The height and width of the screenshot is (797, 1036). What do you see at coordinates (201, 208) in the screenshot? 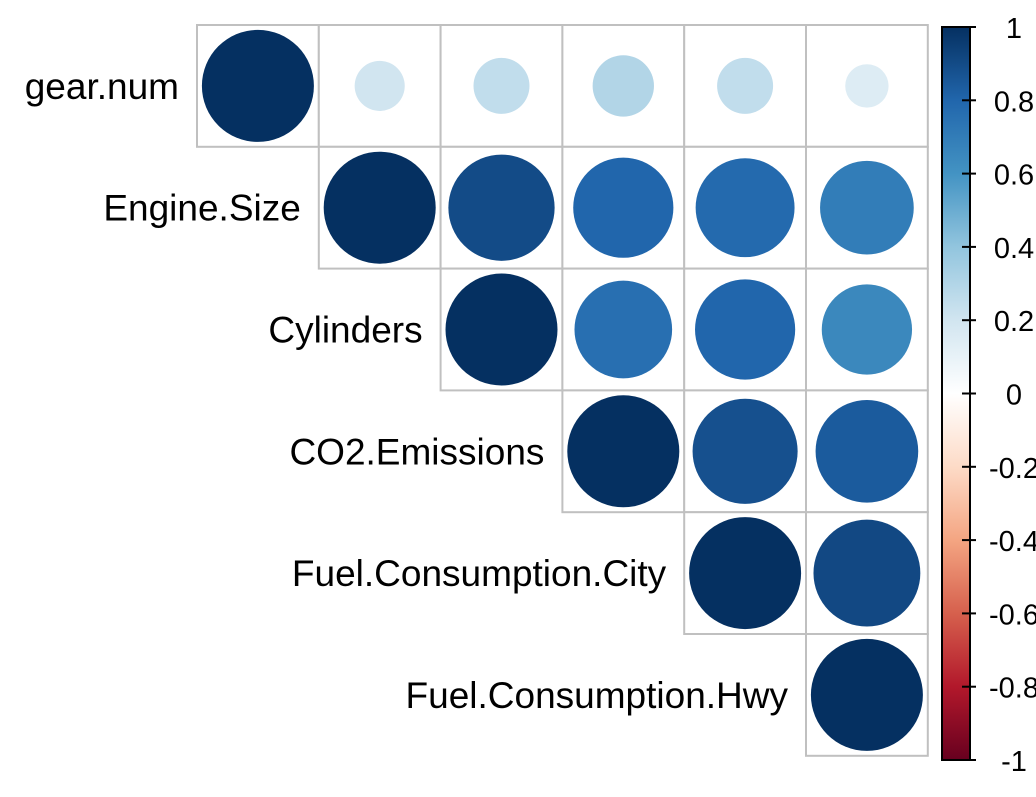
I see `row-label-1: Engine.Size` at bounding box center [201, 208].